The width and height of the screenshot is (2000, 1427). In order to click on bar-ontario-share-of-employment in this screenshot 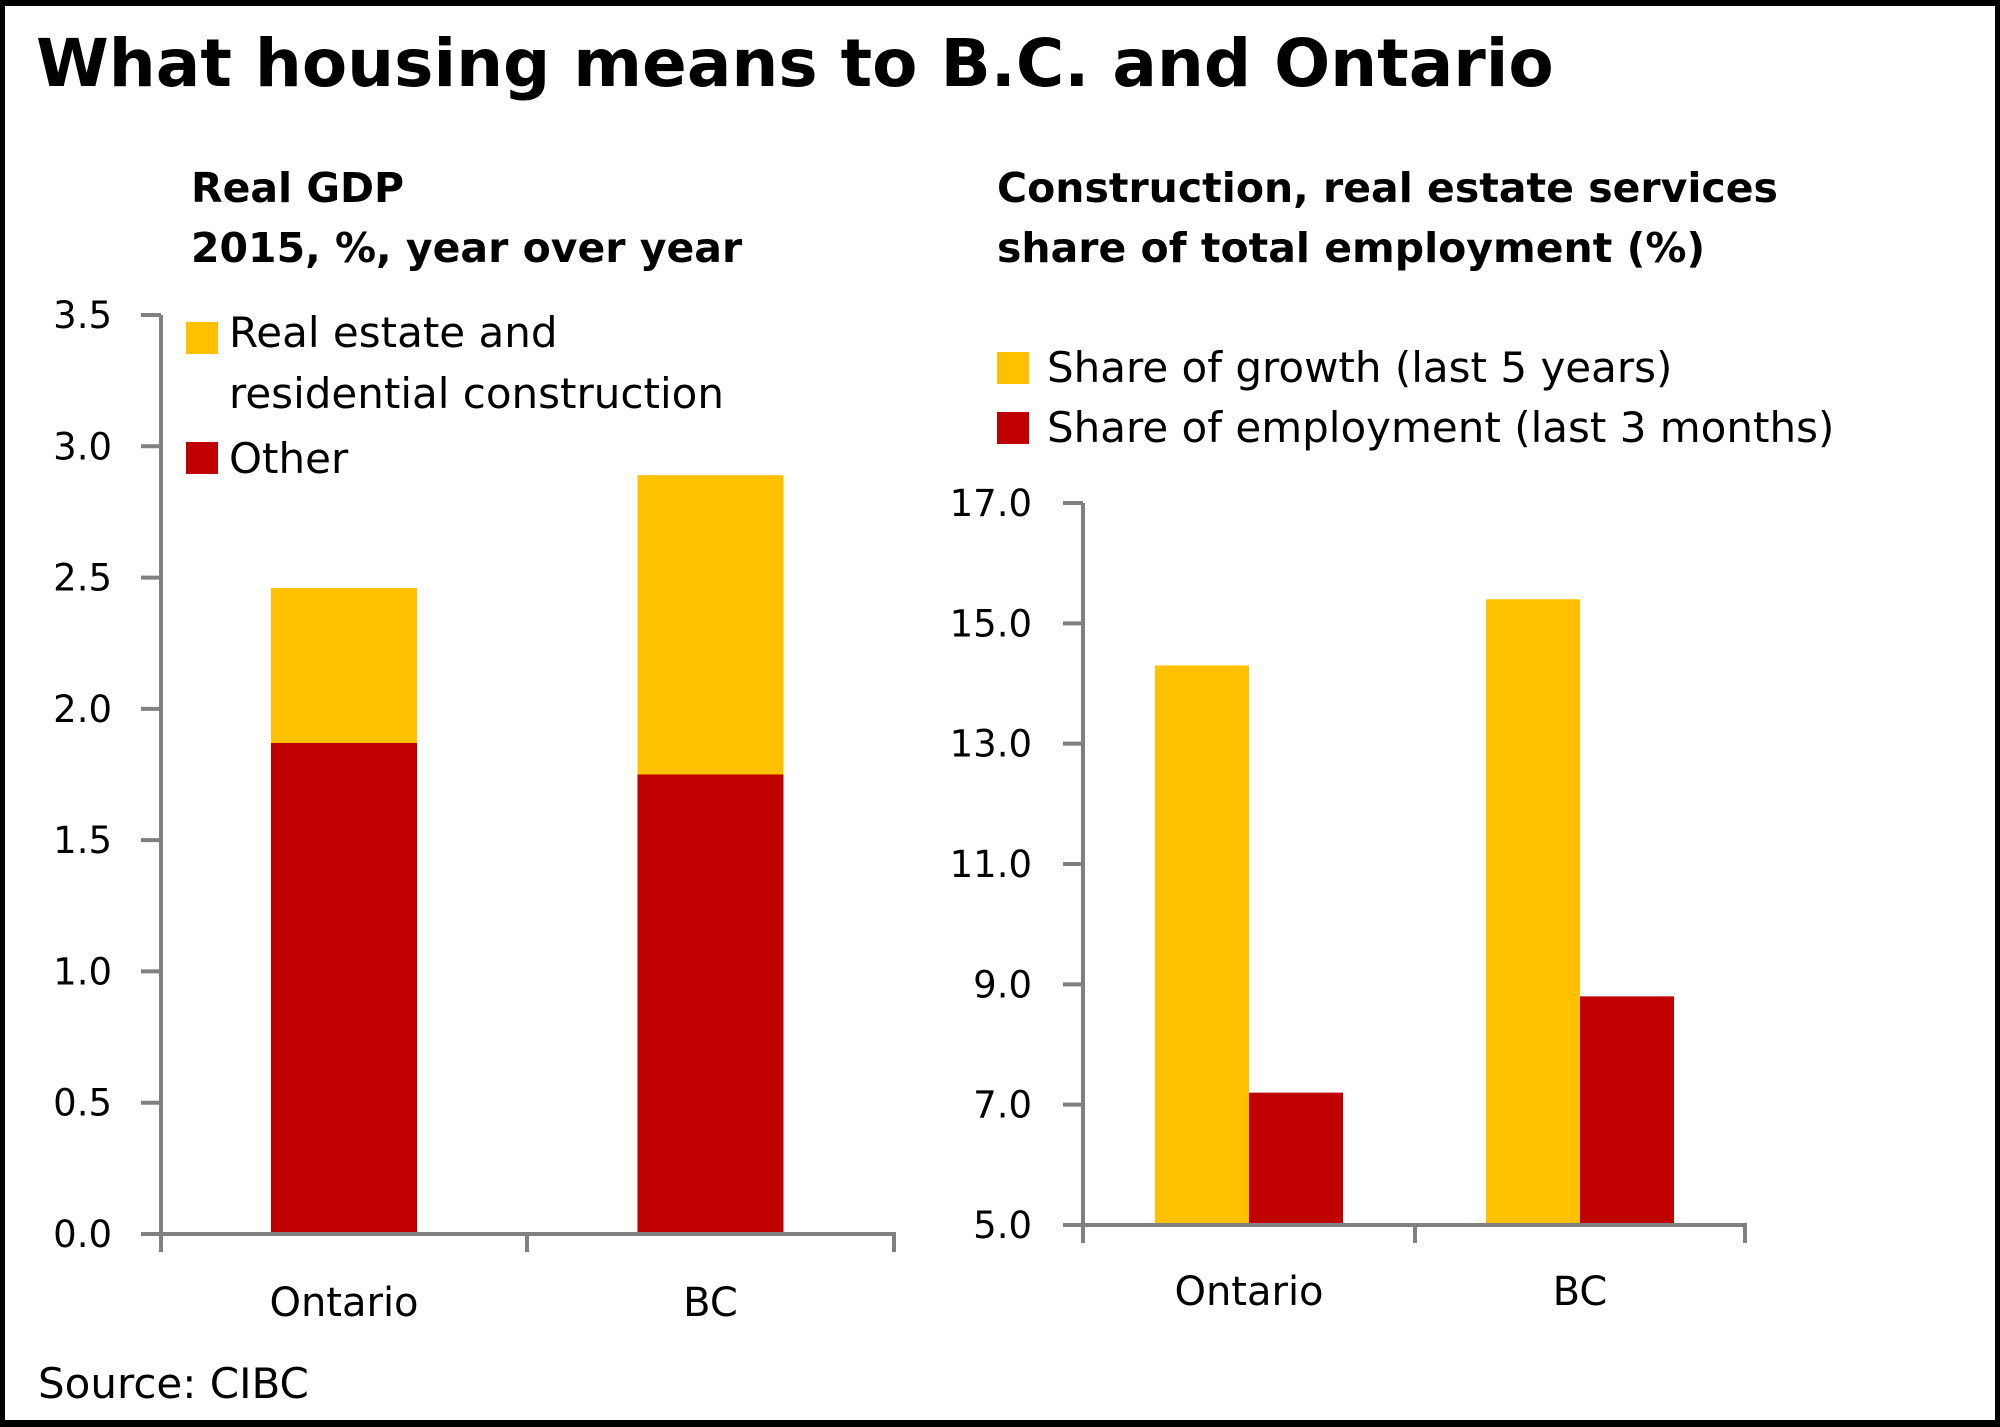, I will do `click(1296, 1158)`.